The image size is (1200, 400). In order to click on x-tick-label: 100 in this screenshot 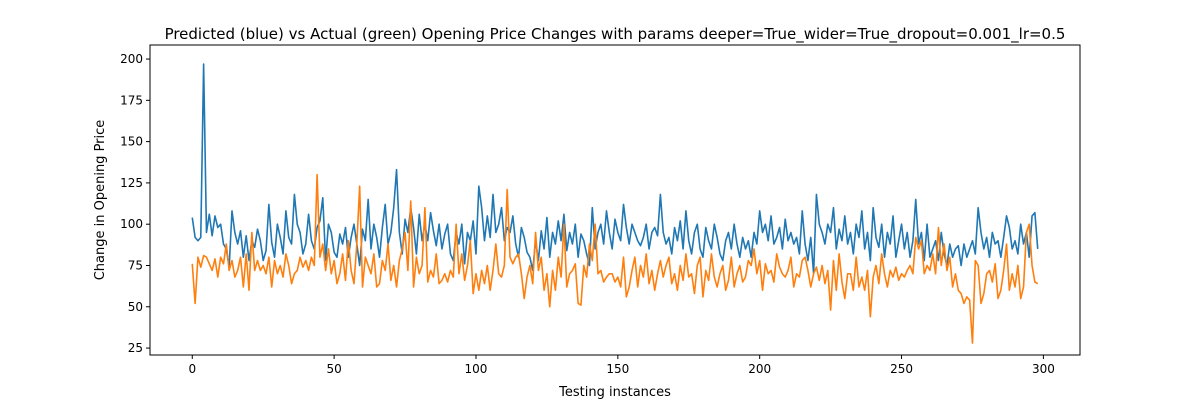, I will do `click(476, 369)`.